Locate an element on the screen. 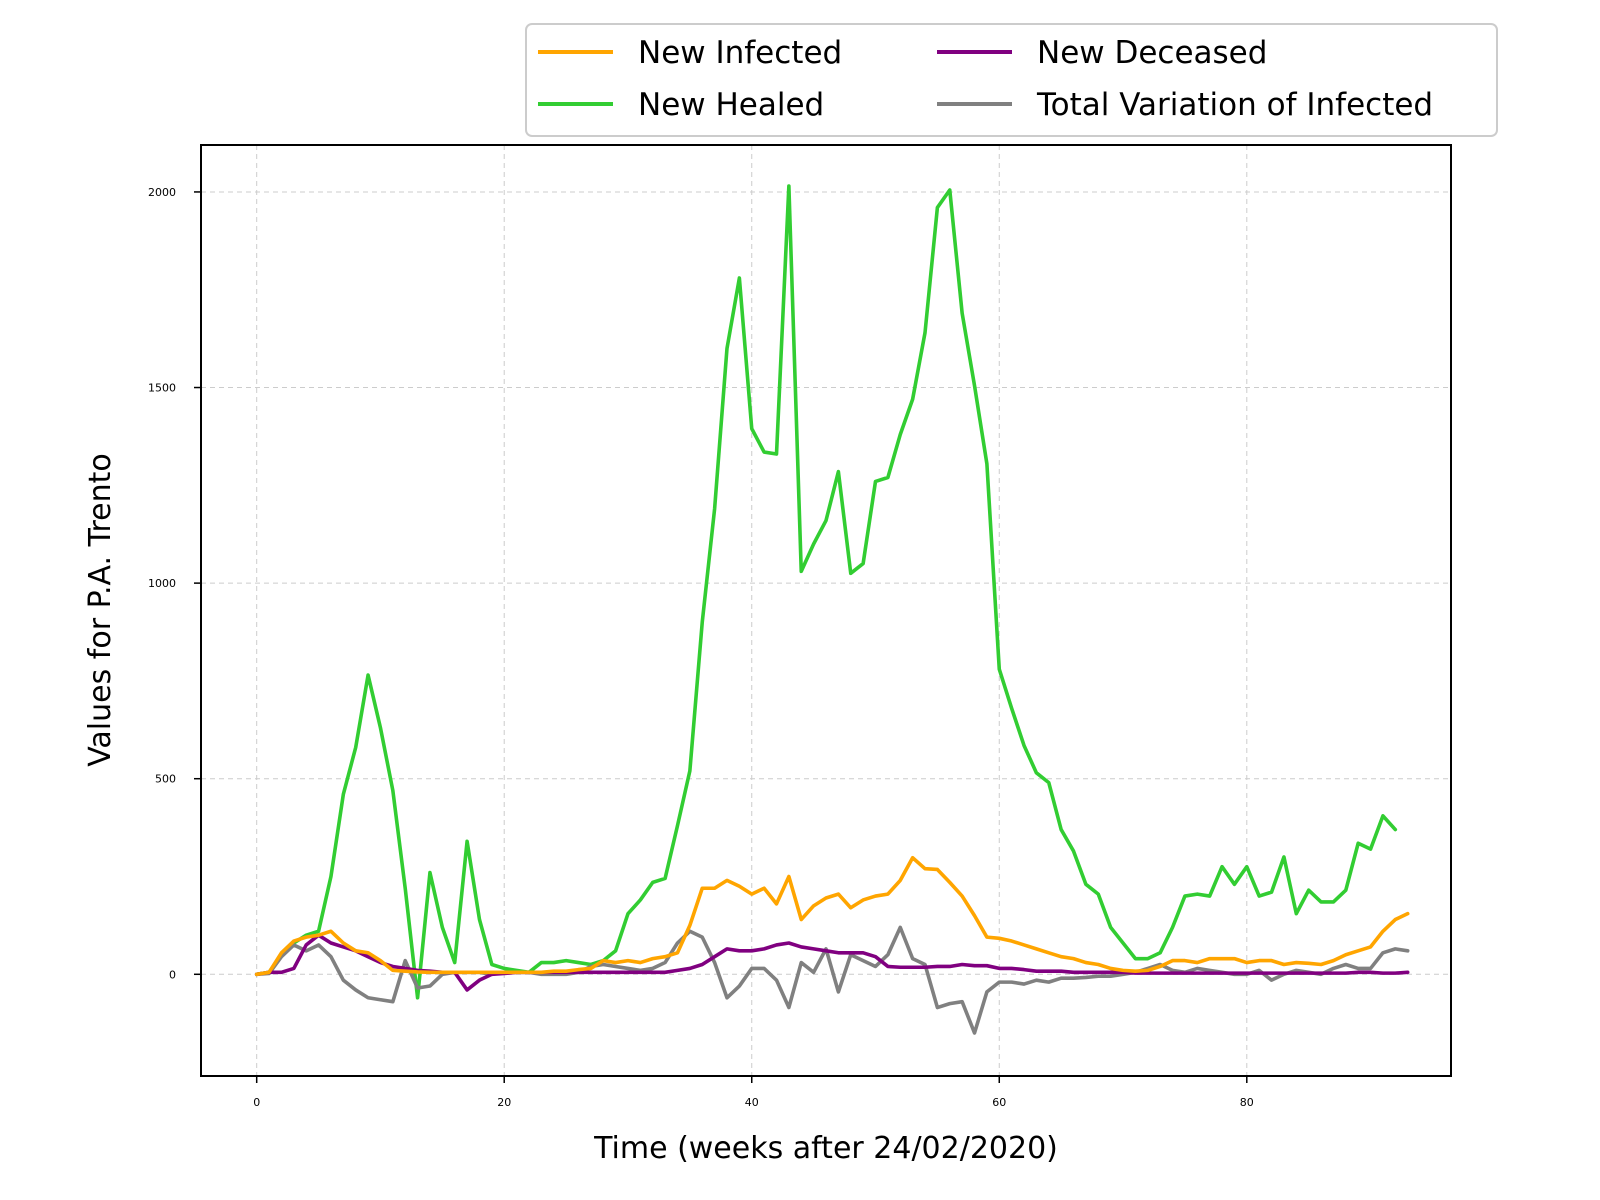 Image resolution: width=1600 pixels, height=1200 pixels. y-tick-label: 1000 is located at coordinates (162, 583).